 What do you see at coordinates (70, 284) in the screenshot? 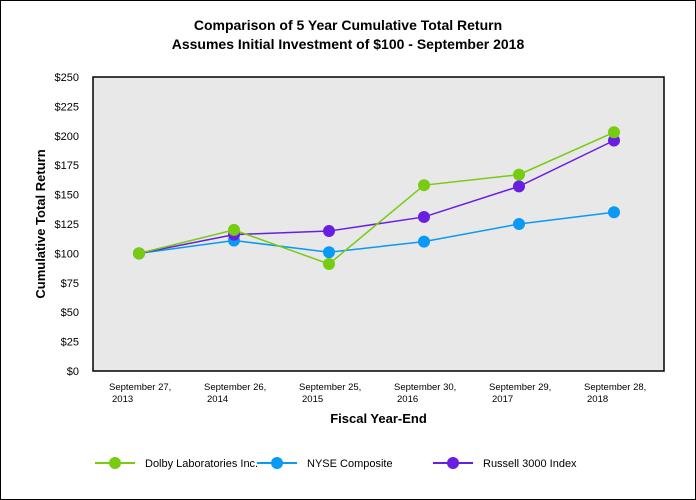
I see `y-tick-label: $75` at bounding box center [70, 284].